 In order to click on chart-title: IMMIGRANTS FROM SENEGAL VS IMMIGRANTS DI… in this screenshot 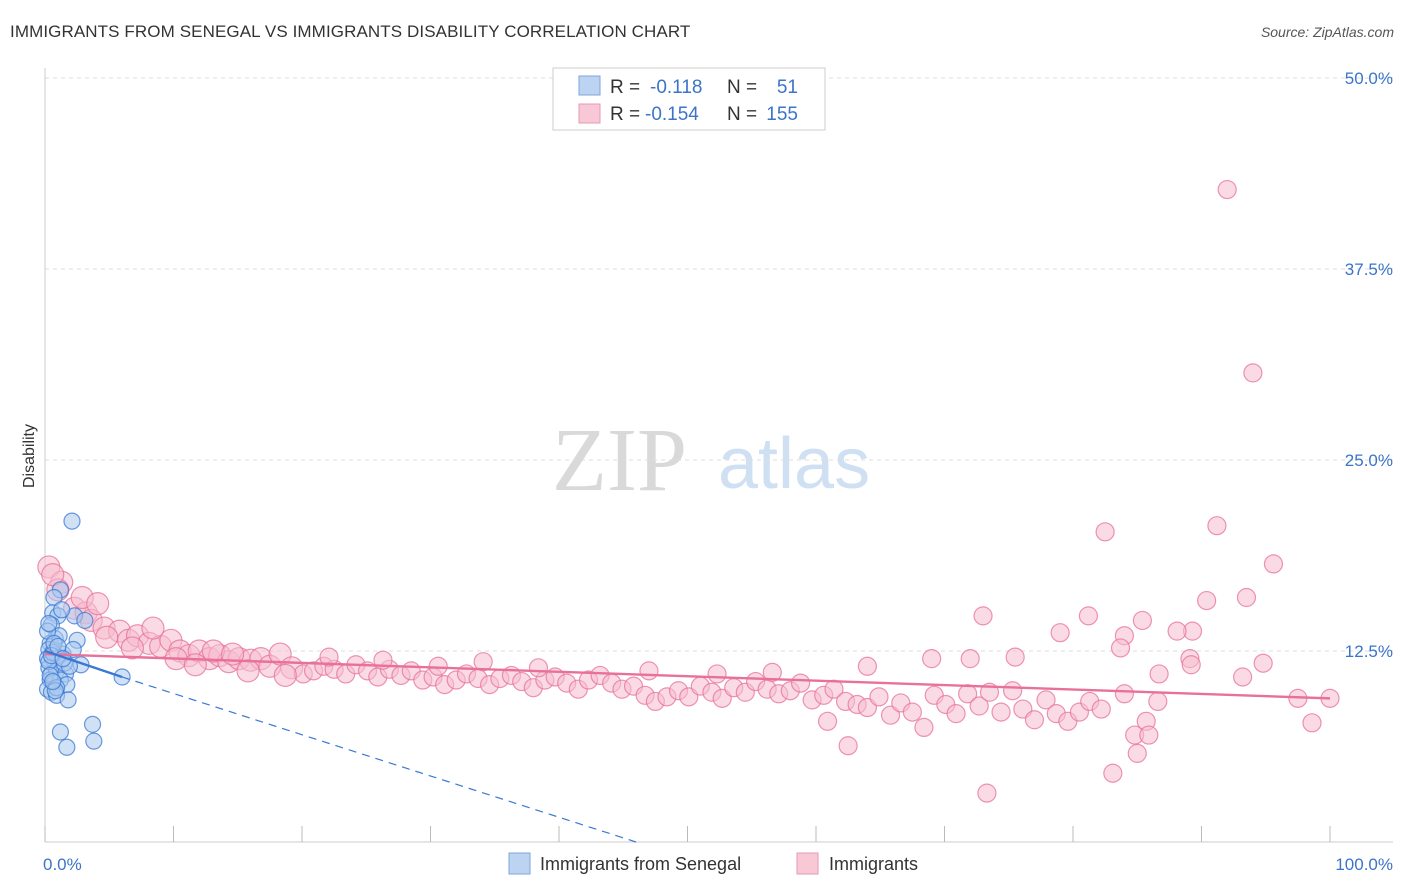, I will do `click(350, 31)`.